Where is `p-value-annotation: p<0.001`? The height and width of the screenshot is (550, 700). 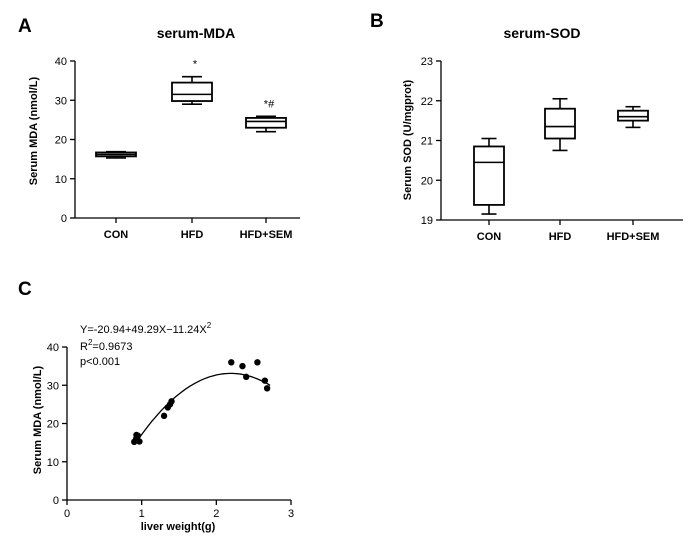
p-value-annotation: p<0.001 is located at coordinates (100, 362).